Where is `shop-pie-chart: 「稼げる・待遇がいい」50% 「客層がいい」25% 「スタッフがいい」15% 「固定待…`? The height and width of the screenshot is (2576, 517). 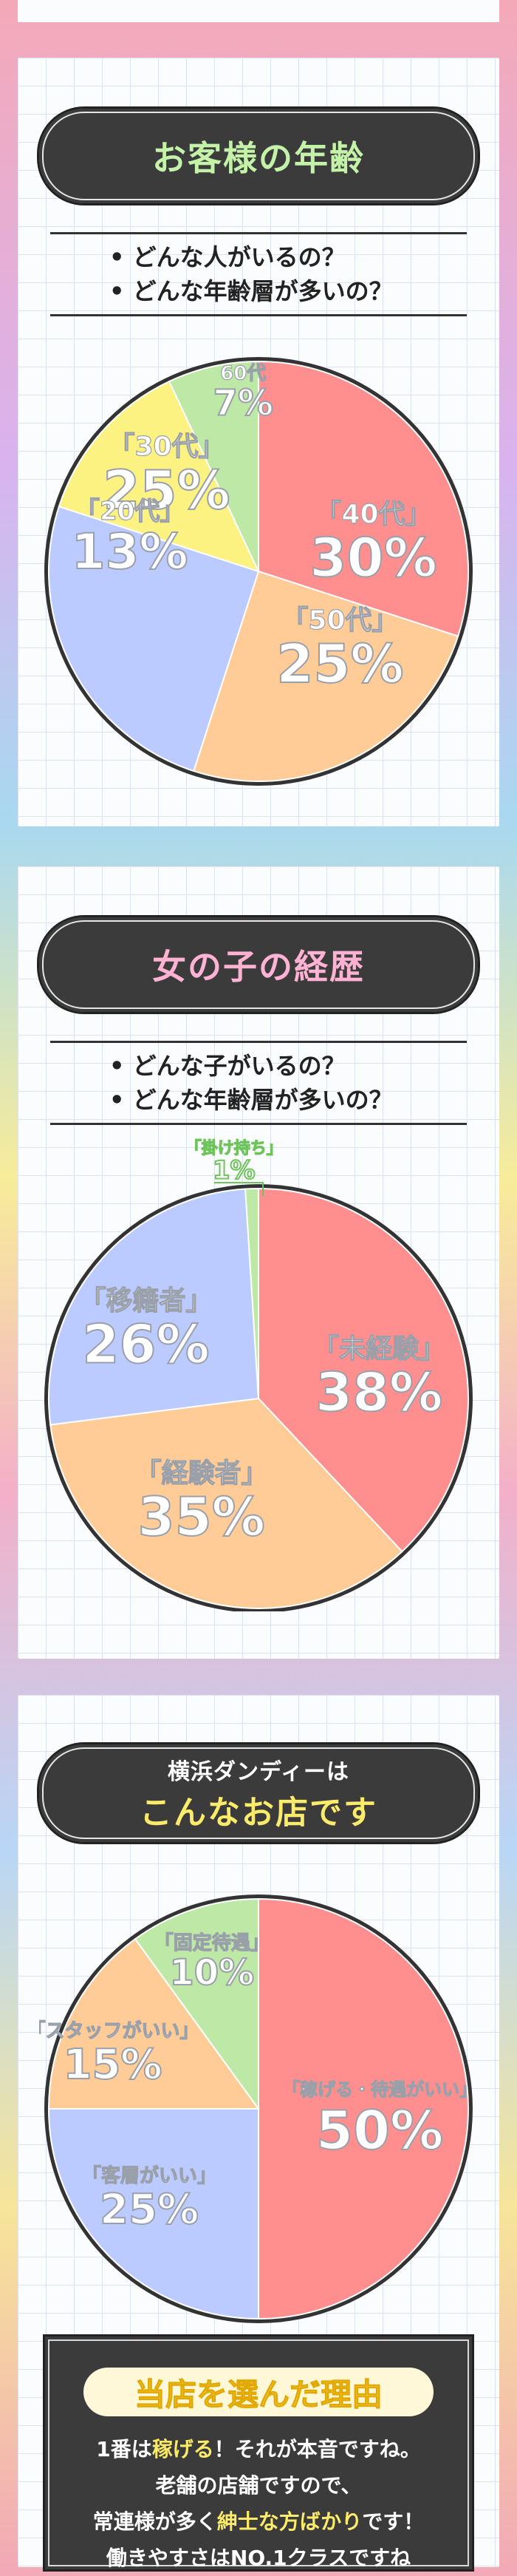
shop-pie-chart: 「稼げる・待遇がいい」50% 「客層がいい」25% 「スタッフがいい」15% 「固定待… is located at coordinates (258, 2108).